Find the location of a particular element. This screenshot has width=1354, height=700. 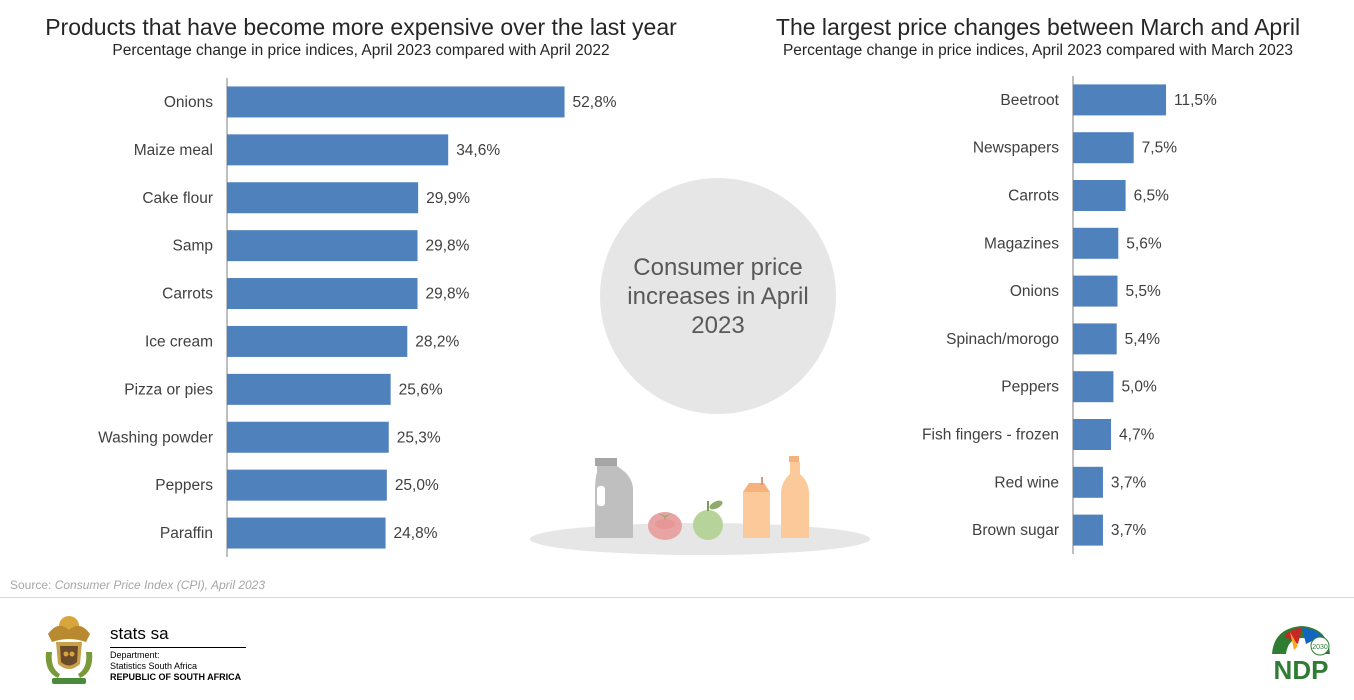

apple-icon is located at coordinates (708, 520).